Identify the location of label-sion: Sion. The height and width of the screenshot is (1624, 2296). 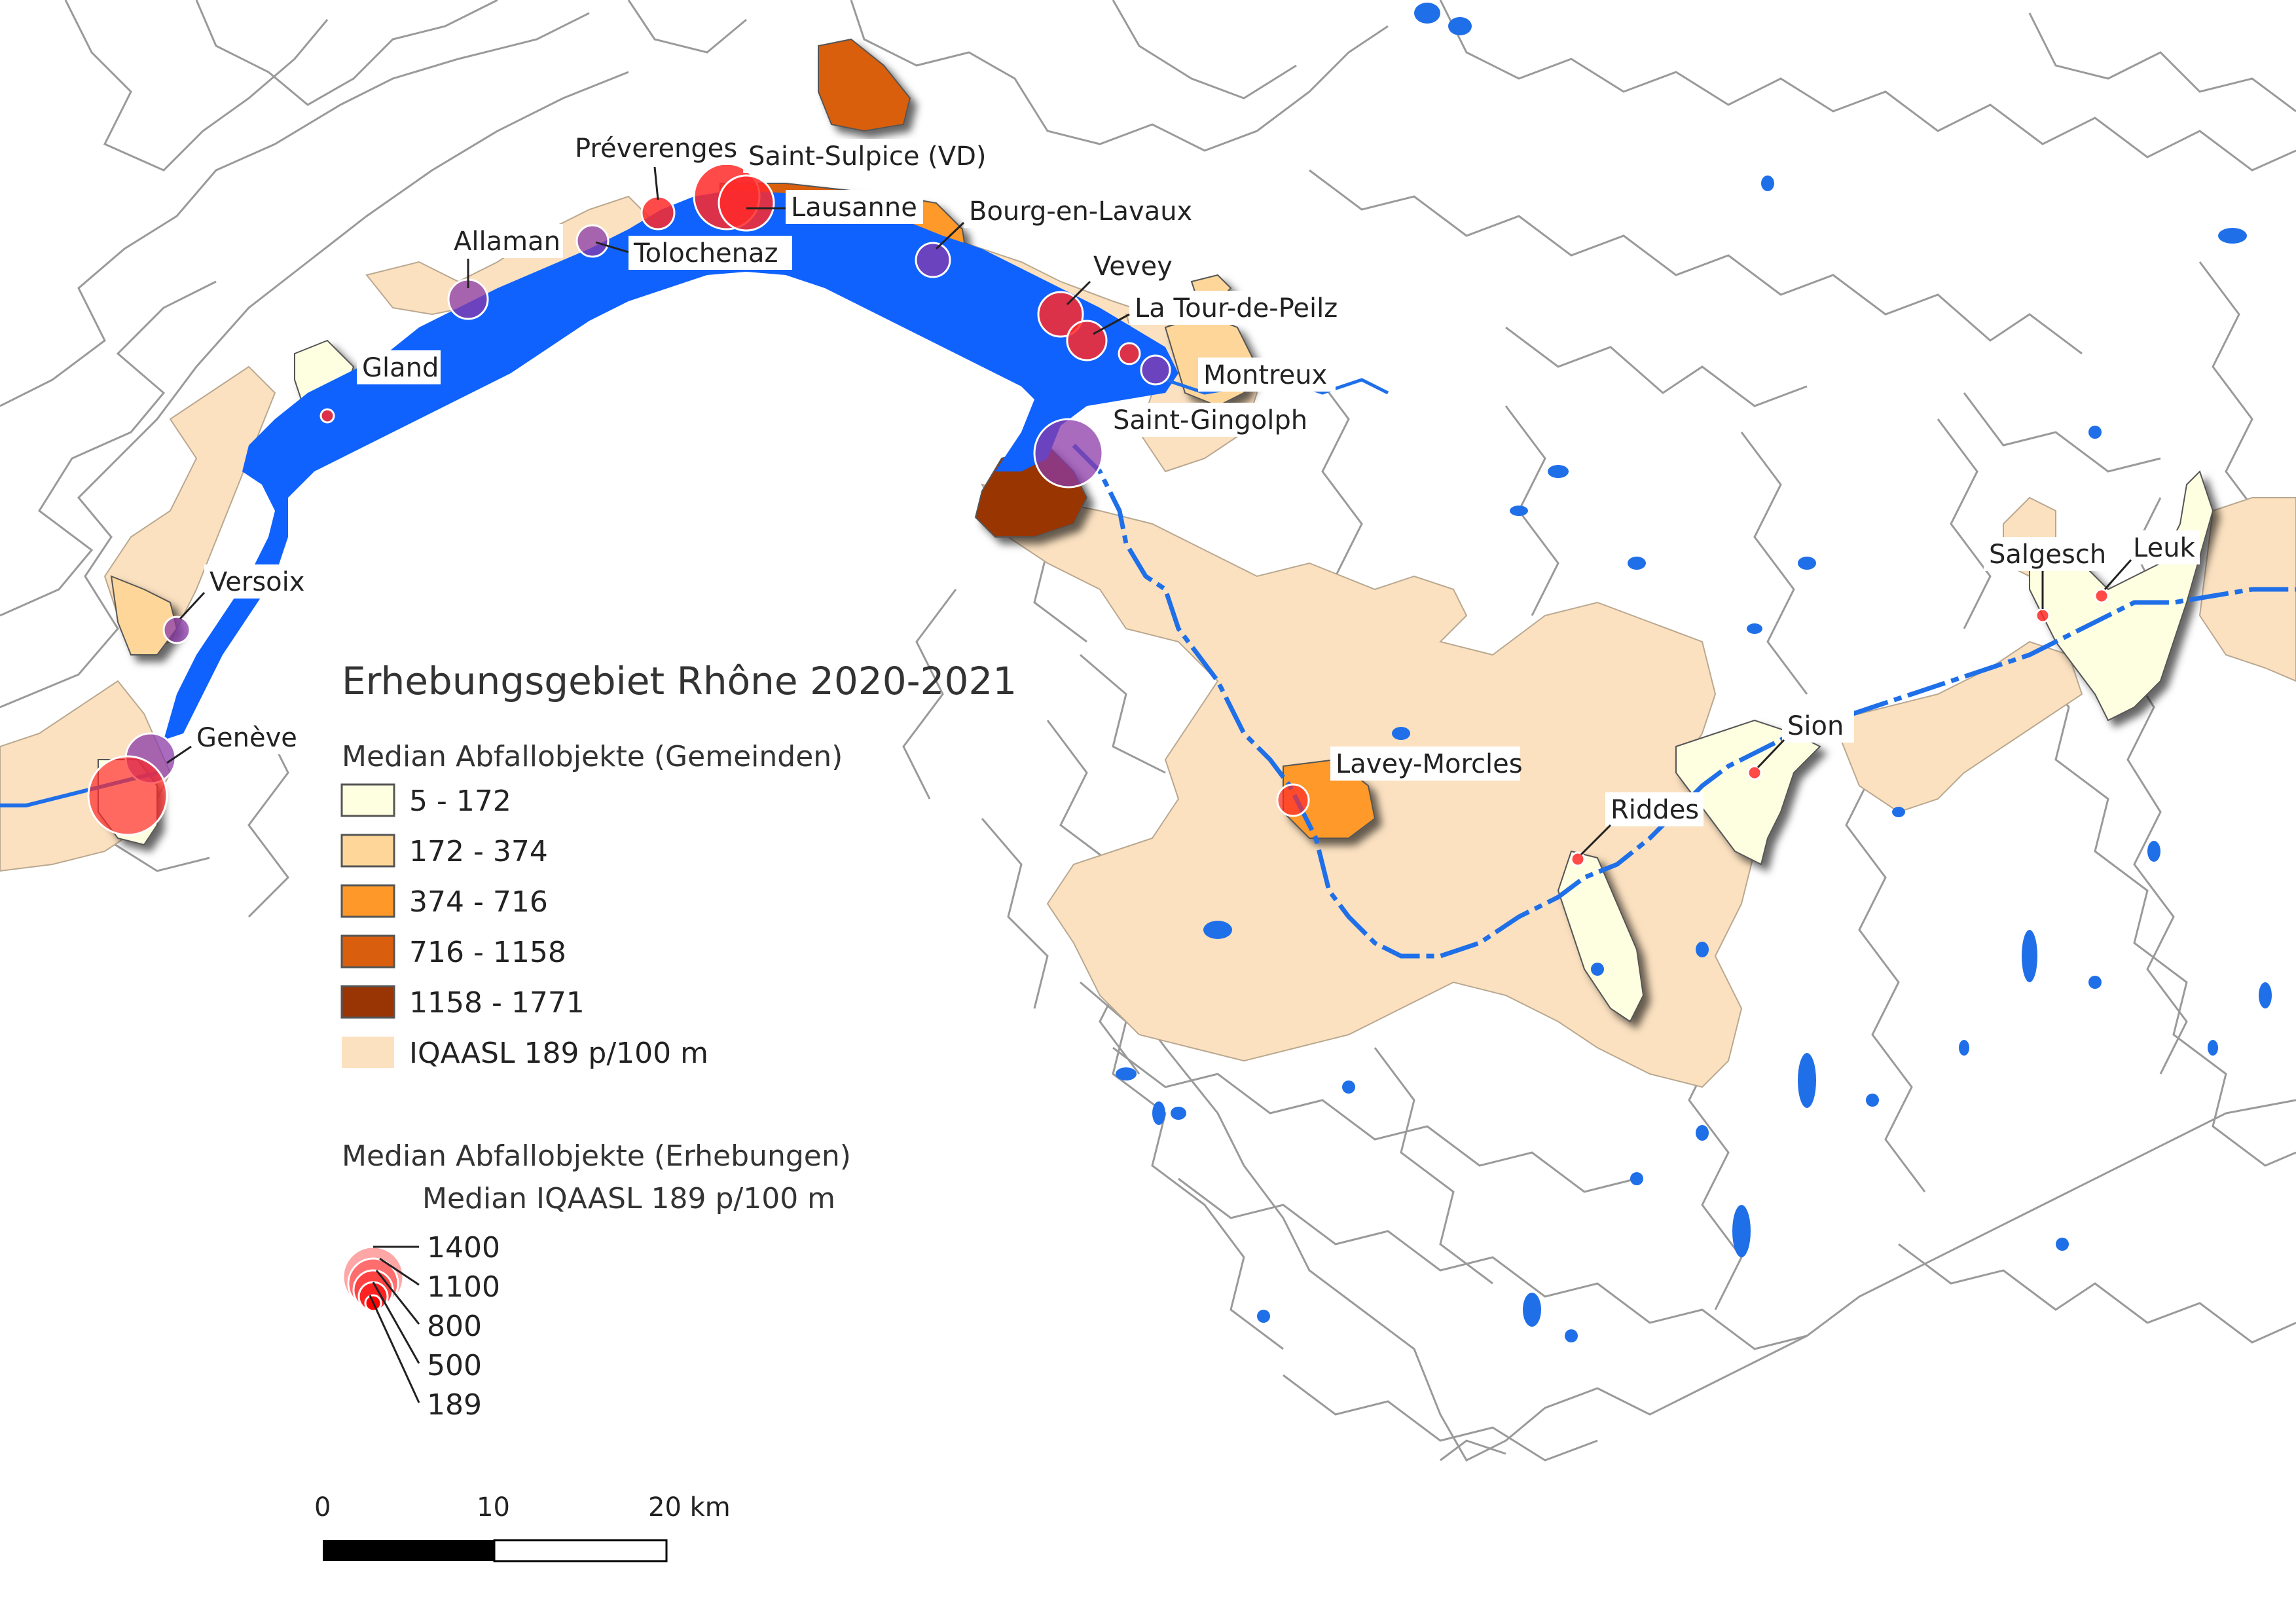
(1805, 739).